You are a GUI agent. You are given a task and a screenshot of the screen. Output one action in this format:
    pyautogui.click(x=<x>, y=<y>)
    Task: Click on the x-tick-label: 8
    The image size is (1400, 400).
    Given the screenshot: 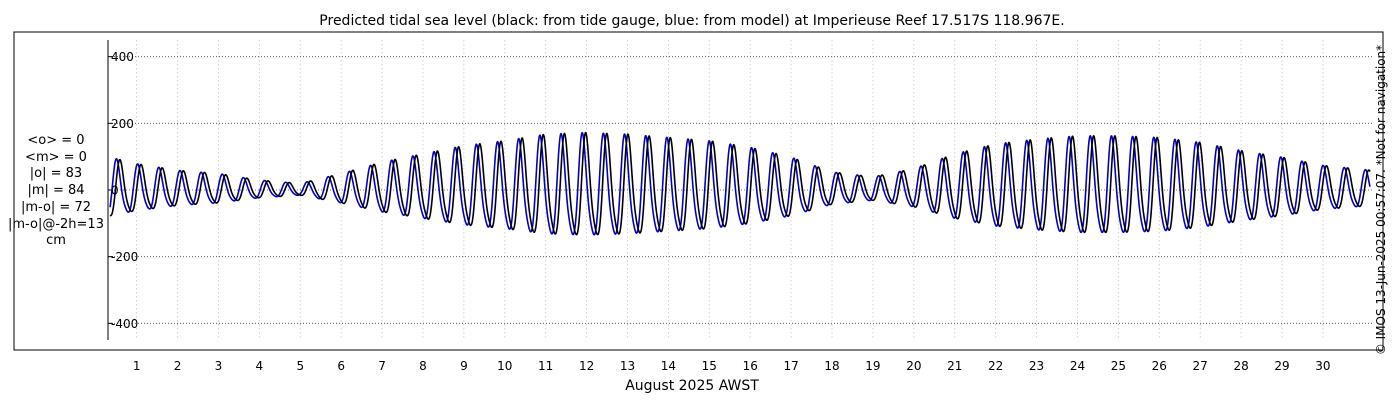 What is the action you would take?
    pyautogui.click(x=423, y=366)
    